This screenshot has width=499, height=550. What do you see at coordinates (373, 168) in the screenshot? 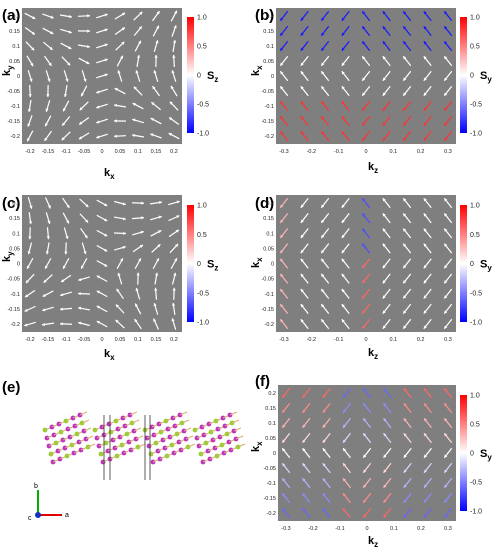
I see `x-axis-label: kz` at bounding box center [373, 168].